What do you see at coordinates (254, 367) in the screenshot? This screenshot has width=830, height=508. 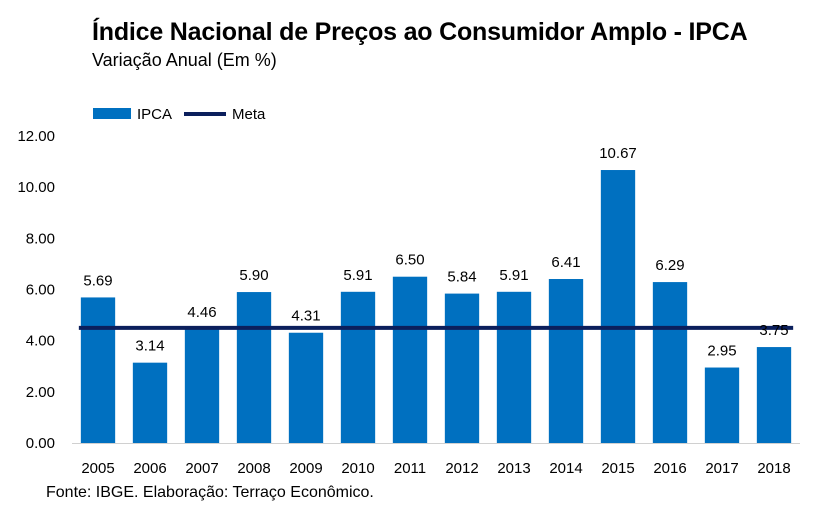 I see `bar-2008` at bounding box center [254, 367].